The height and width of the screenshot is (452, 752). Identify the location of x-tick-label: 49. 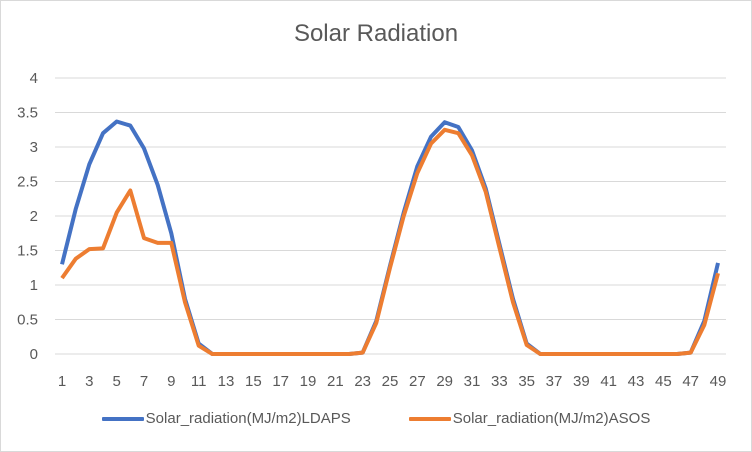
(718, 381).